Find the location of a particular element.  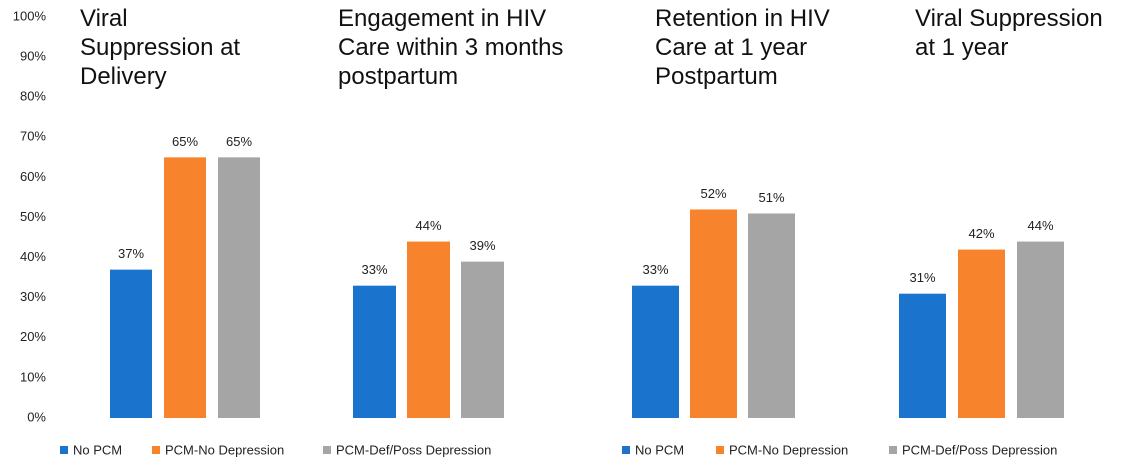

value-label: 51% is located at coordinates (771, 197).